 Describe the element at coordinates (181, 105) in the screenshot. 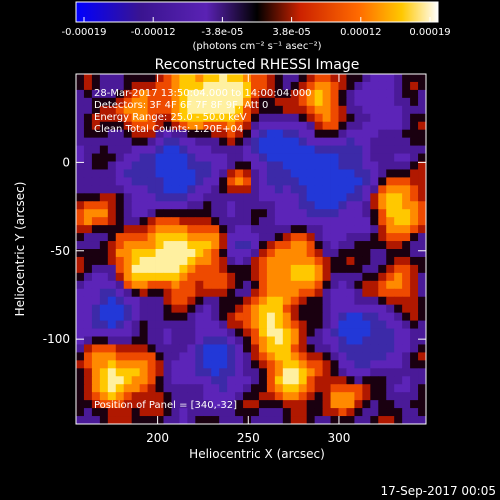

I see `info-line: Detectors: 3F 4F 6F 7F 8F 9F, Att 0` at that location.